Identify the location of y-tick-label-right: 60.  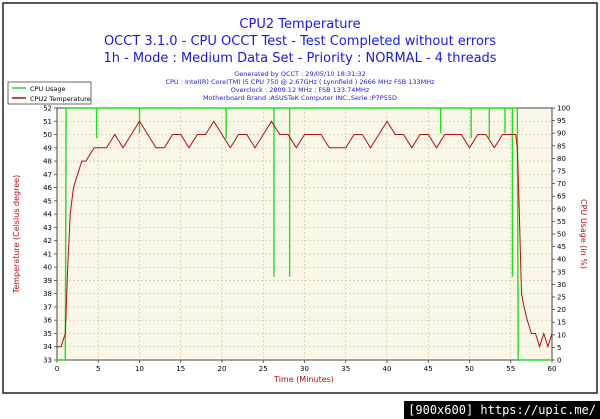
(561, 209).